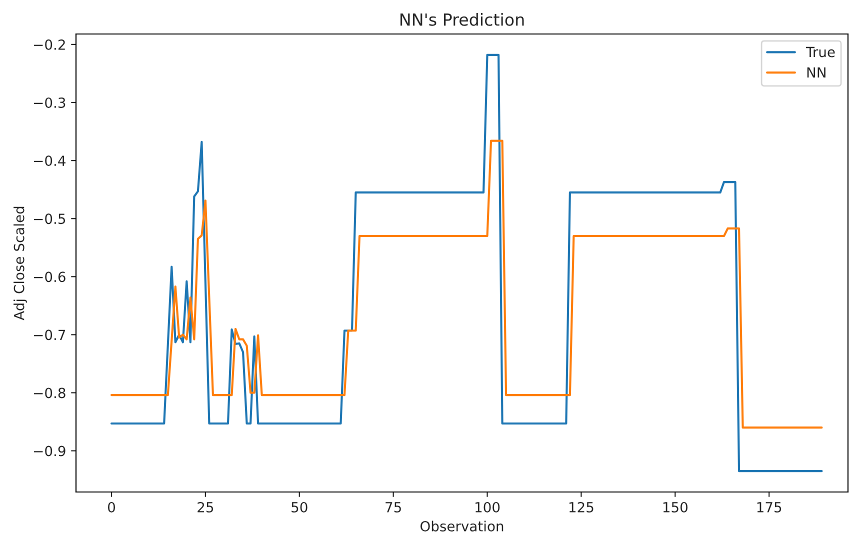 The image size is (849, 540). I want to click on x-tick-label: 100, so click(488, 507).